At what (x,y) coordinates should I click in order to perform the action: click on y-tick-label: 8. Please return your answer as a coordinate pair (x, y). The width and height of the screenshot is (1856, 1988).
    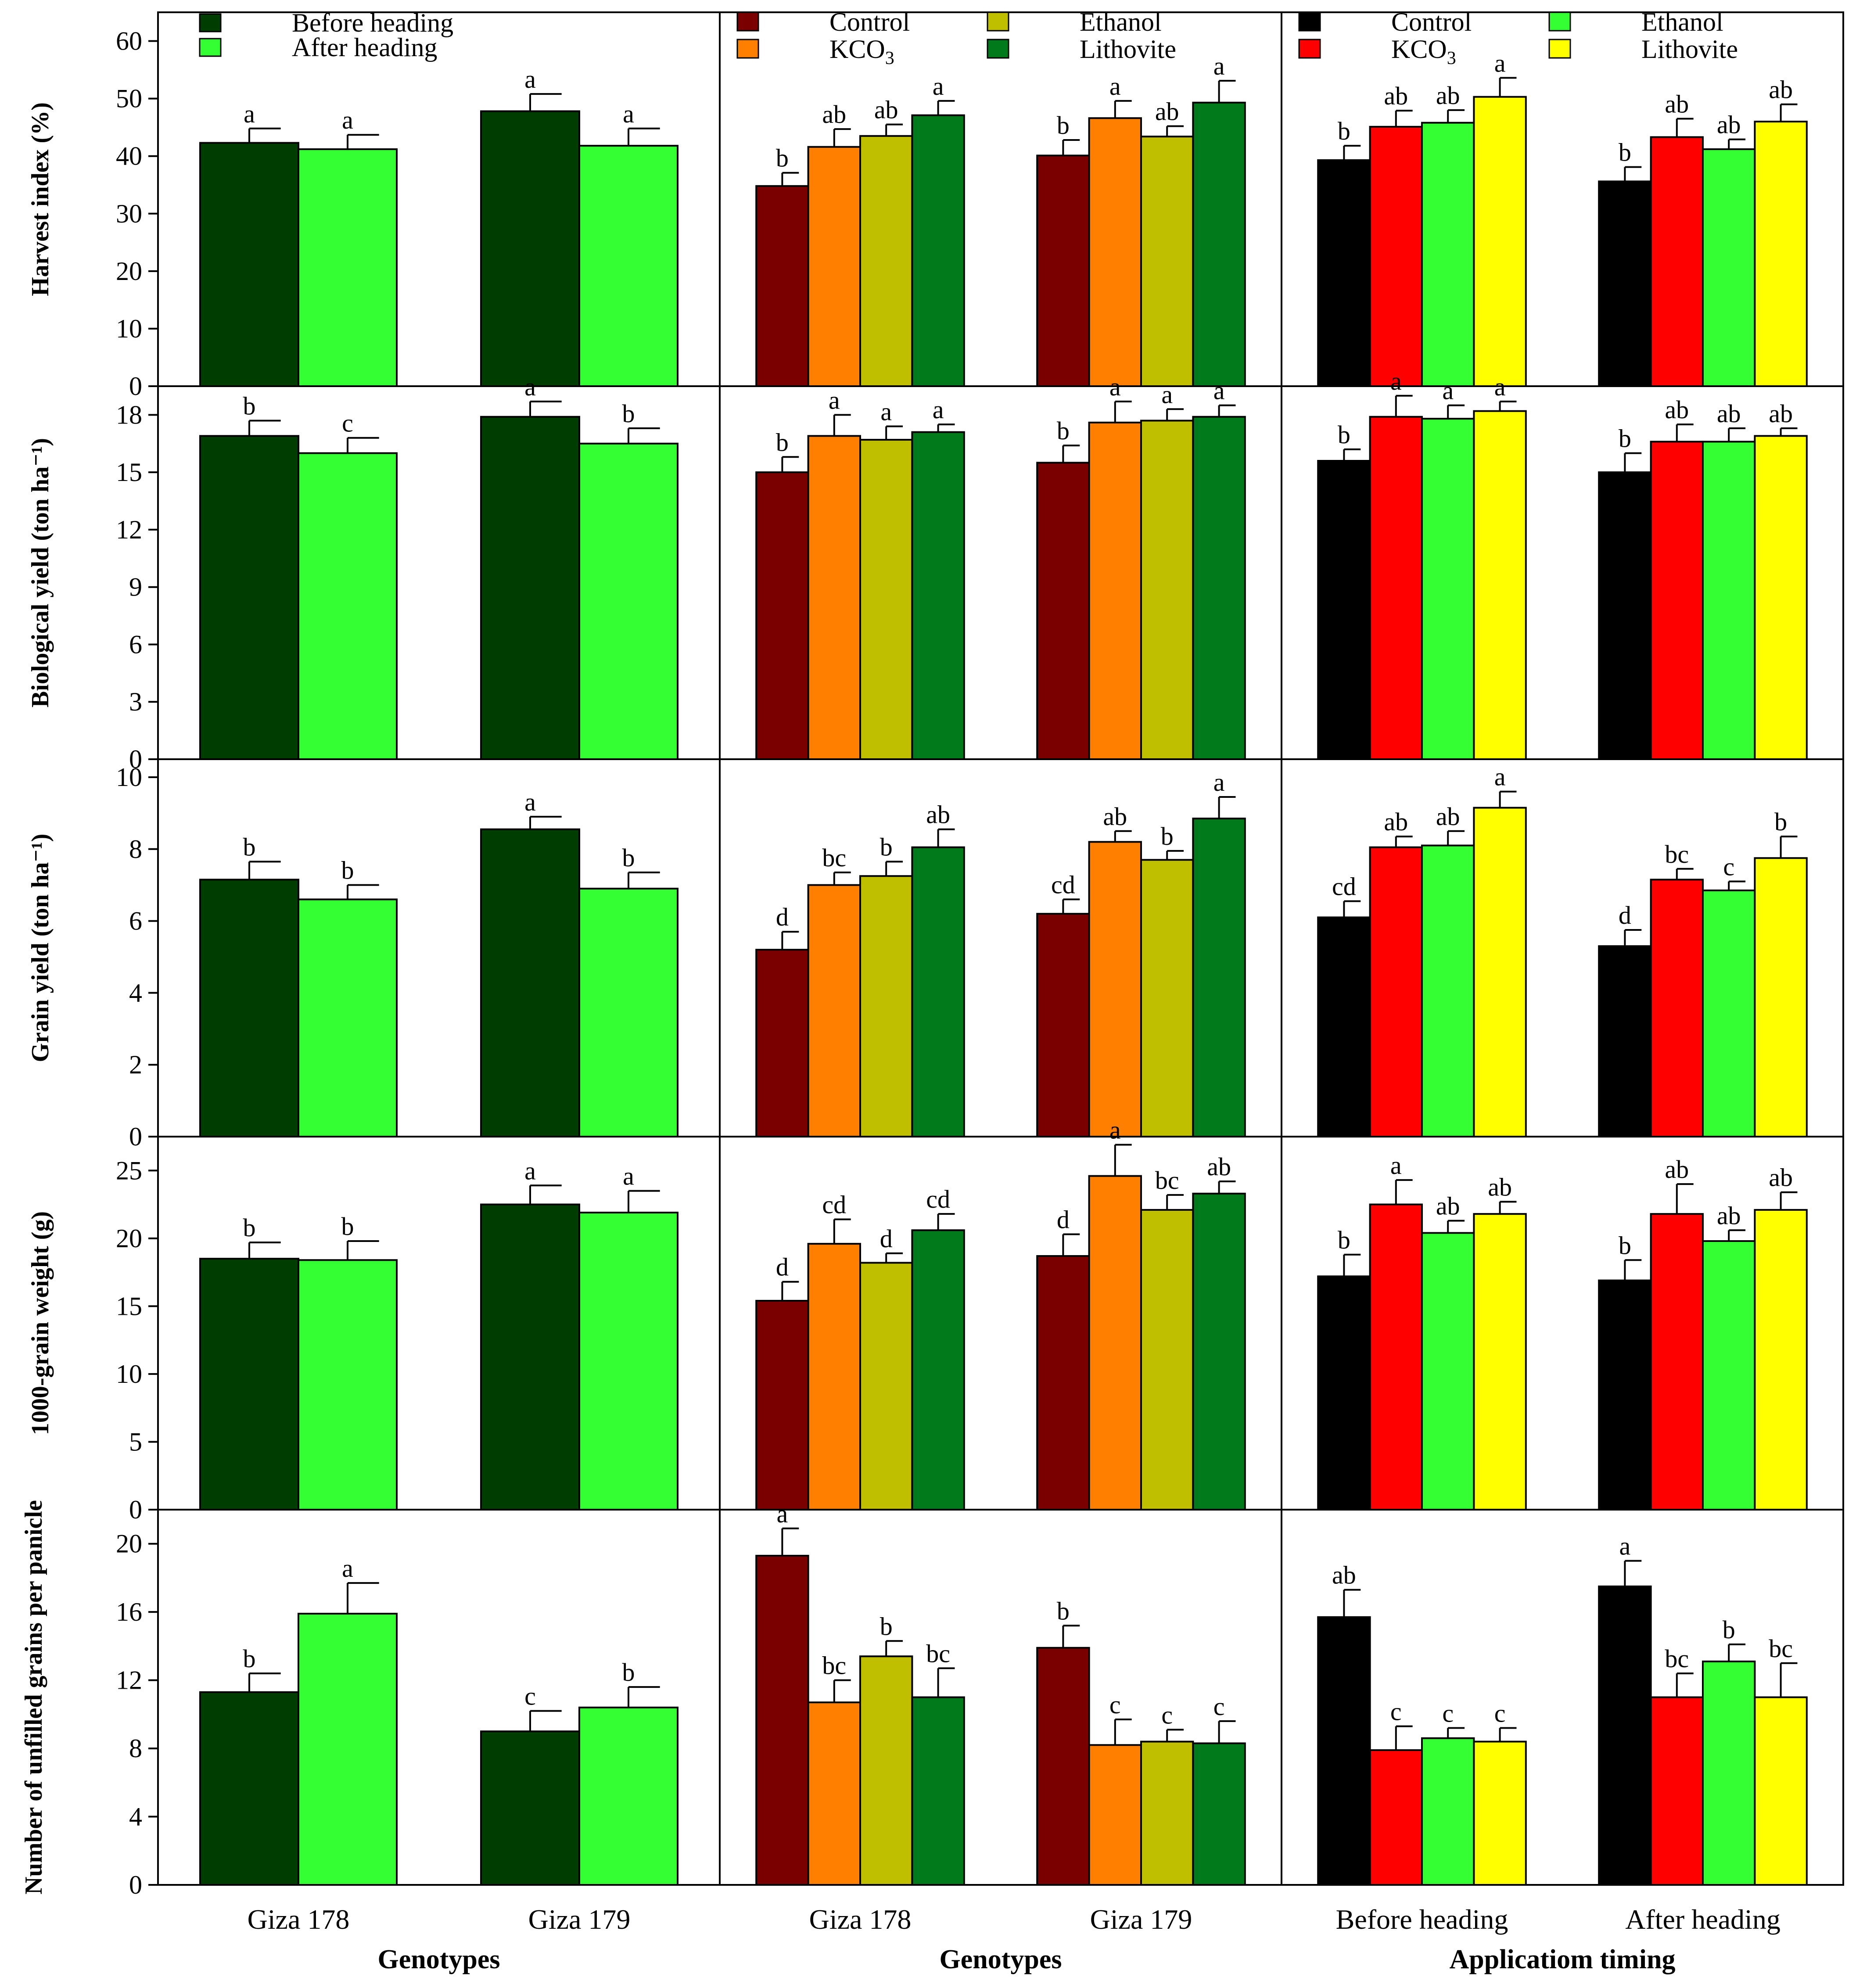
    Looking at the image, I should click on (135, 1748).